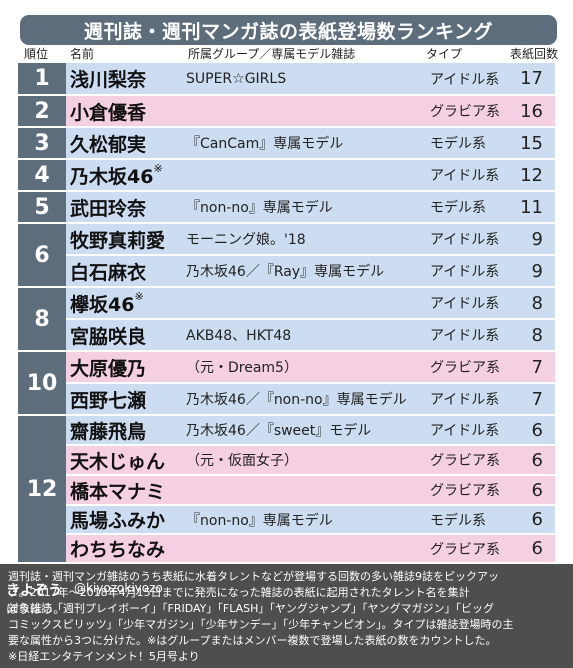  Describe the element at coordinates (310, 176) in the screenshot. I see `table-row: 乃木坂46※ アイドル系 12` at that location.